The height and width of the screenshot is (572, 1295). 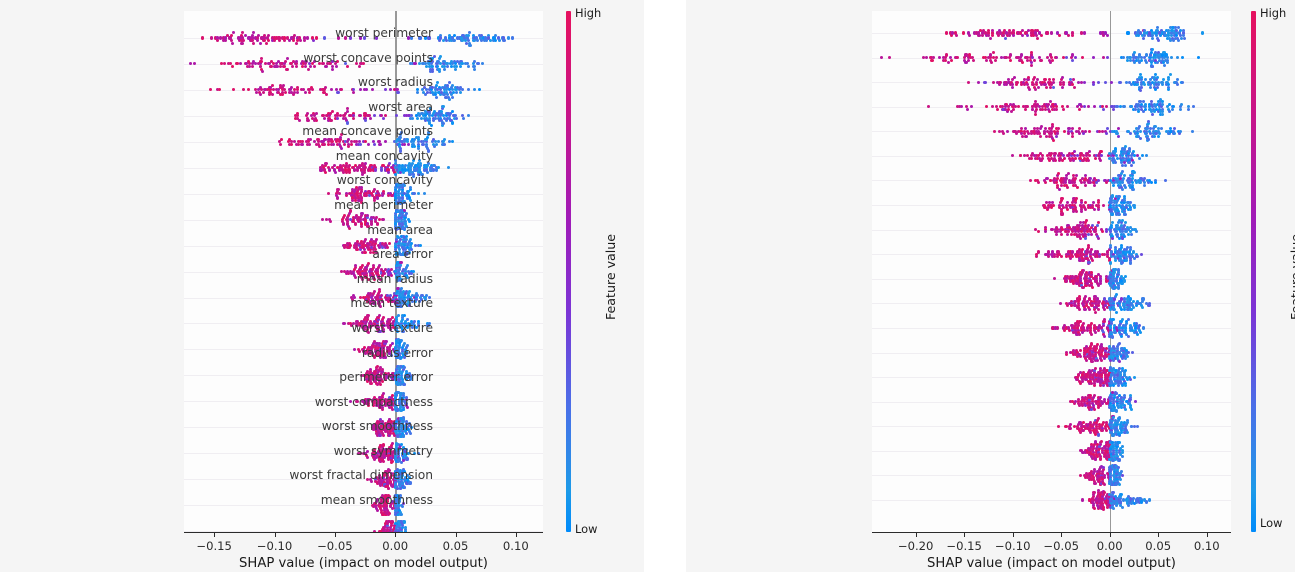 I want to click on left-colorbar-high-label: High, so click(x=588, y=13).